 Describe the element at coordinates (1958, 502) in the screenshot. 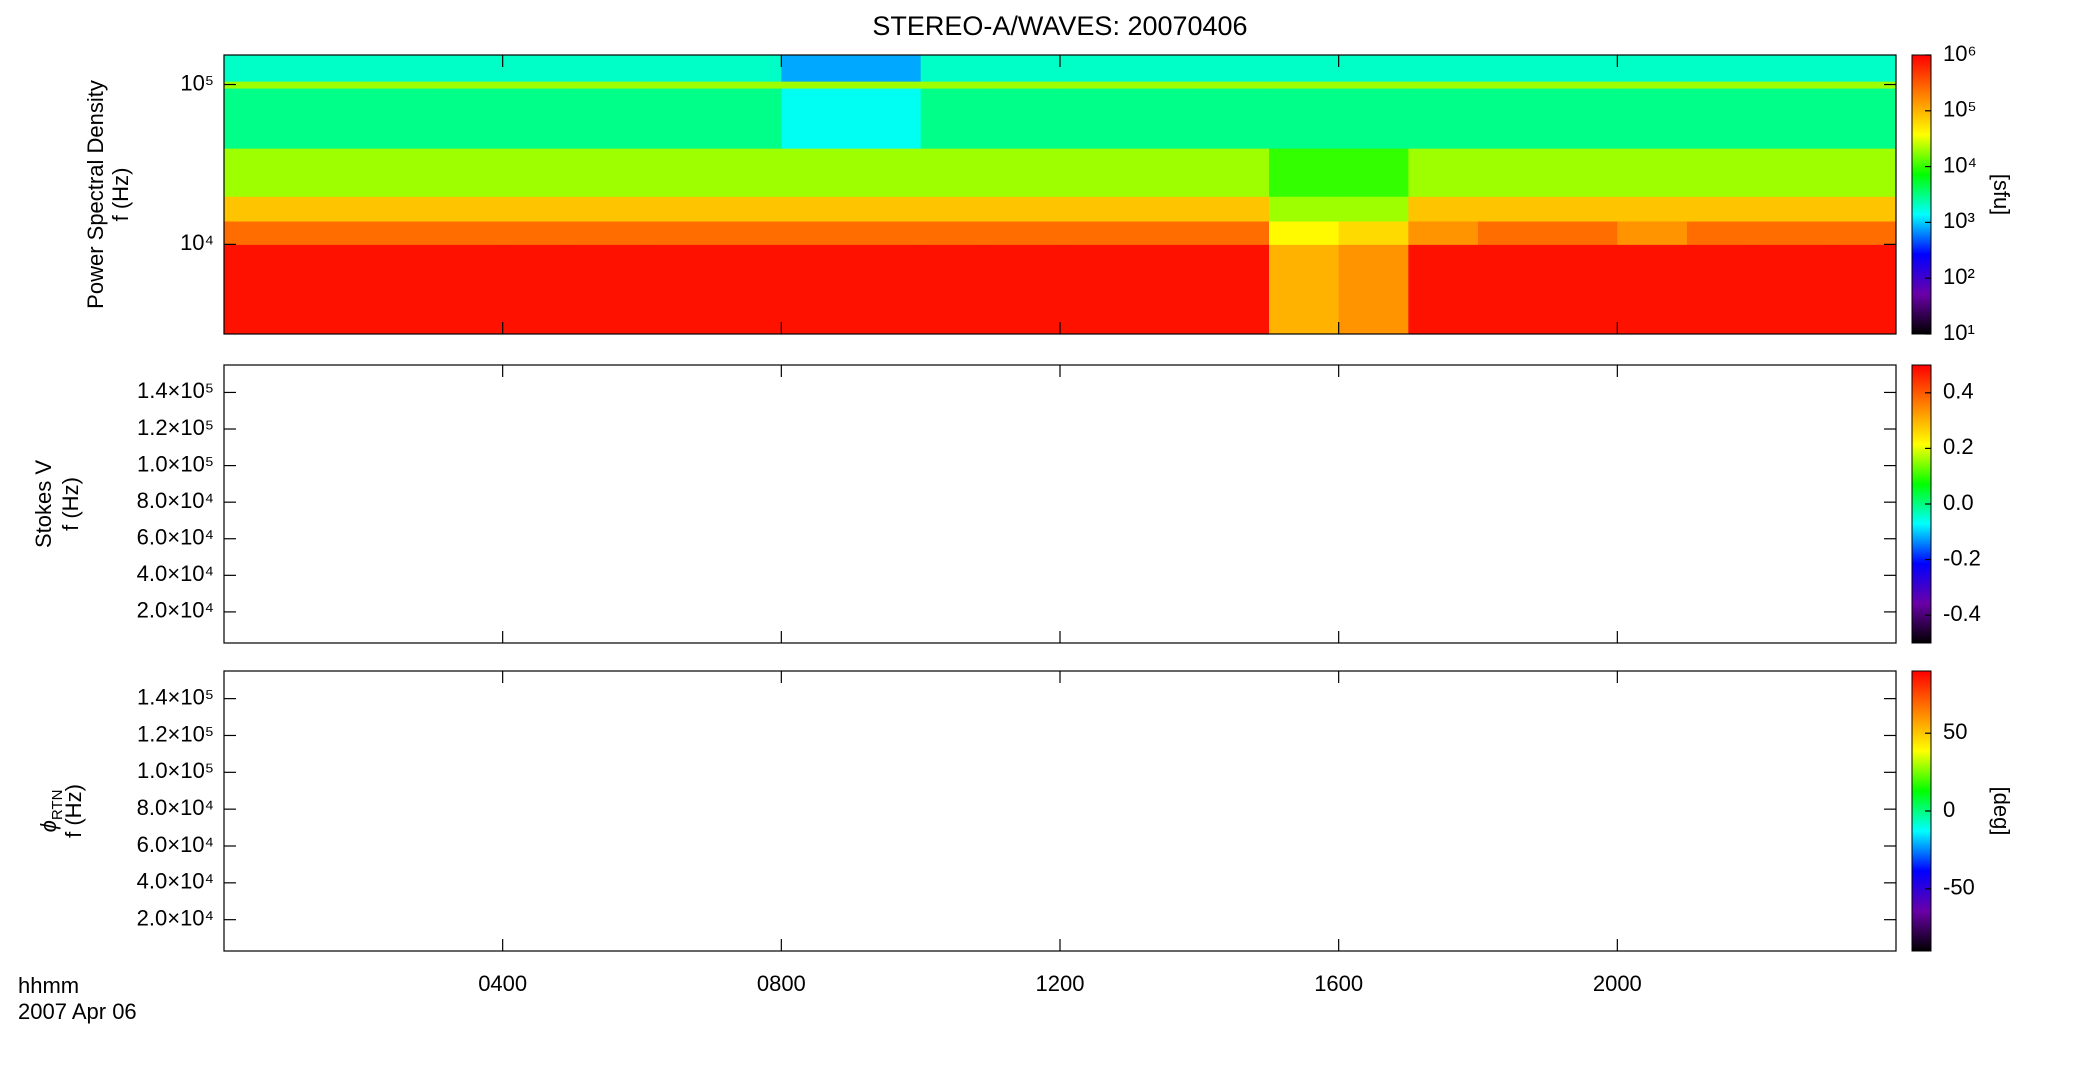

I see `colorbar-tick-label: 0.0` at that location.